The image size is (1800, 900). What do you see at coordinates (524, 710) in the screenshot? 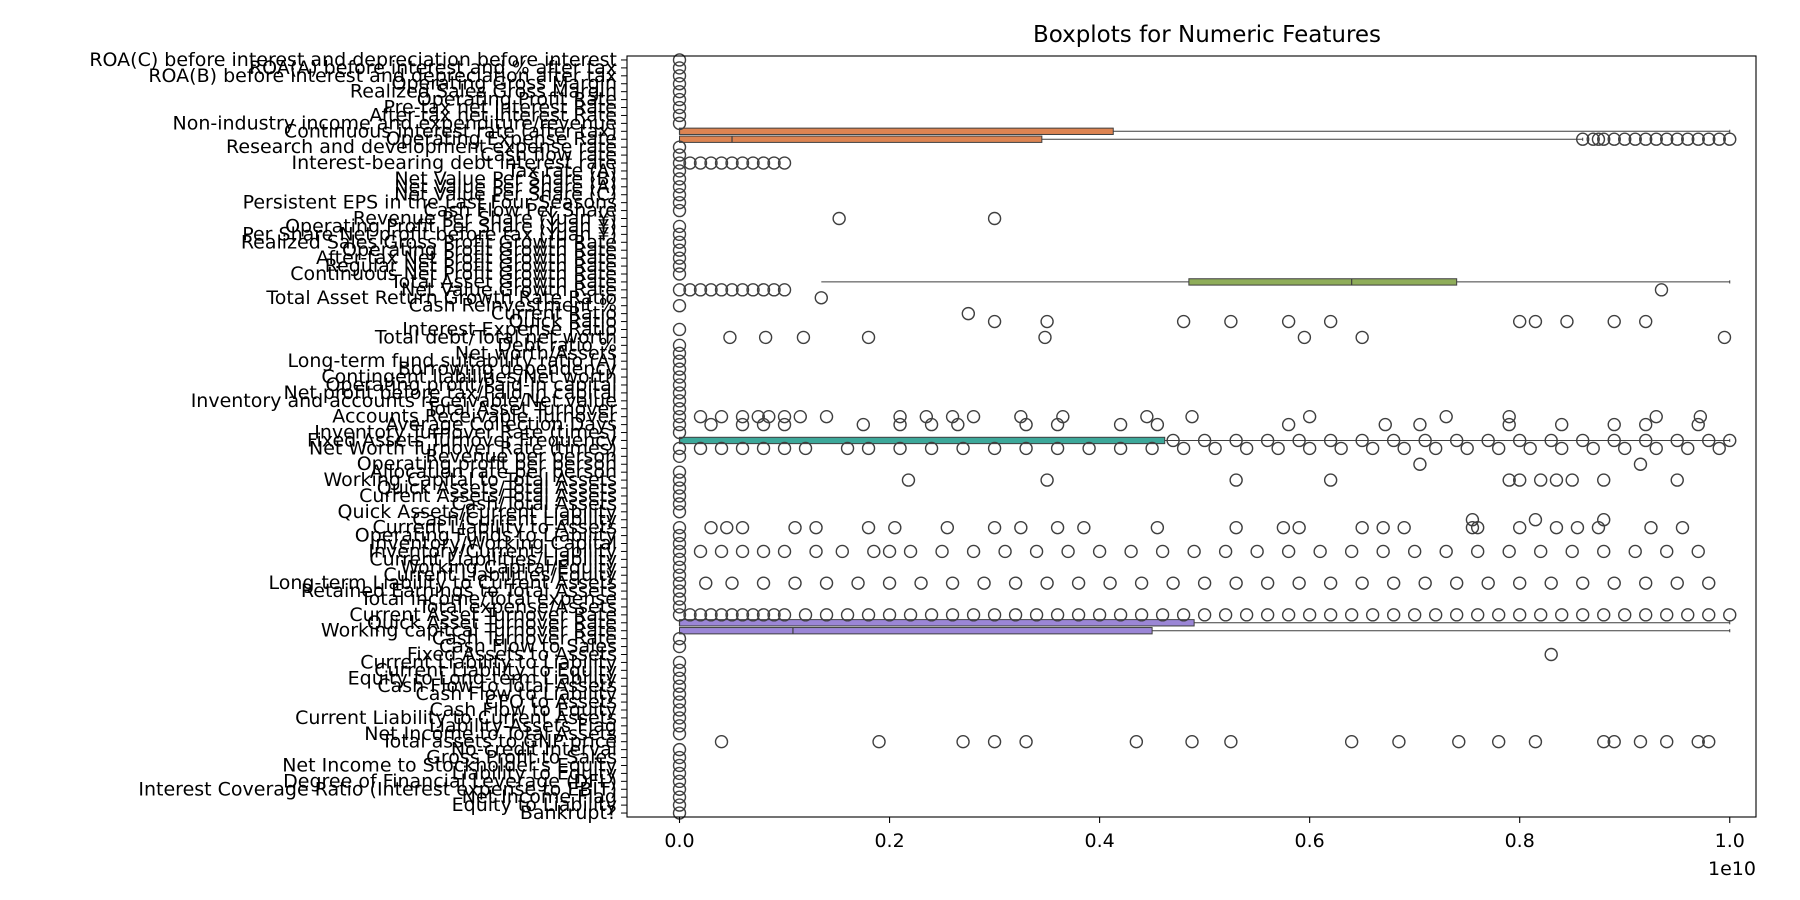
I see `category-label: Cash Flow to Equity` at bounding box center [524, 710].